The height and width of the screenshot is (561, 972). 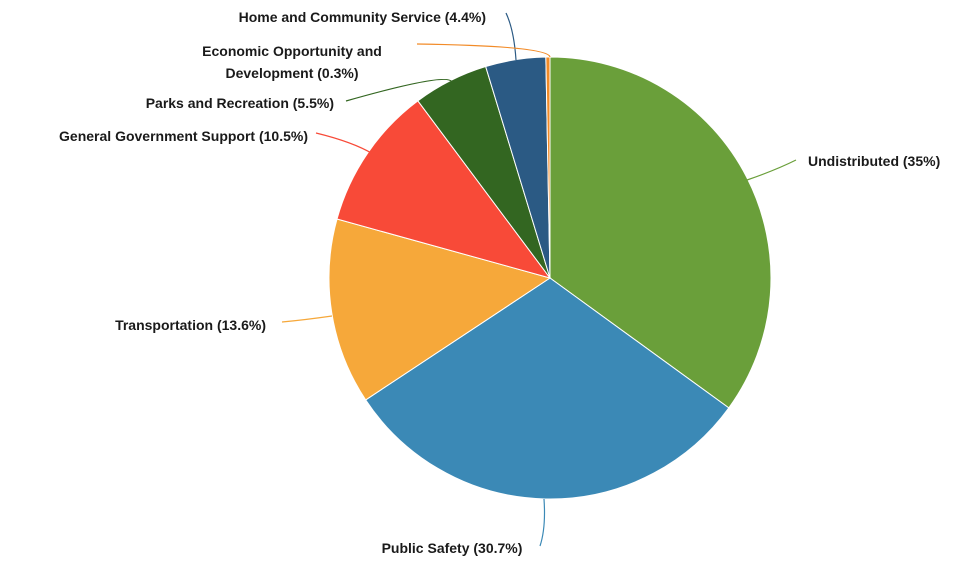 What do you see at coordinates (874, 161) in the screenshot?
I see `slice-label: Undistributed (35%)` at bounding box center [874, 161].